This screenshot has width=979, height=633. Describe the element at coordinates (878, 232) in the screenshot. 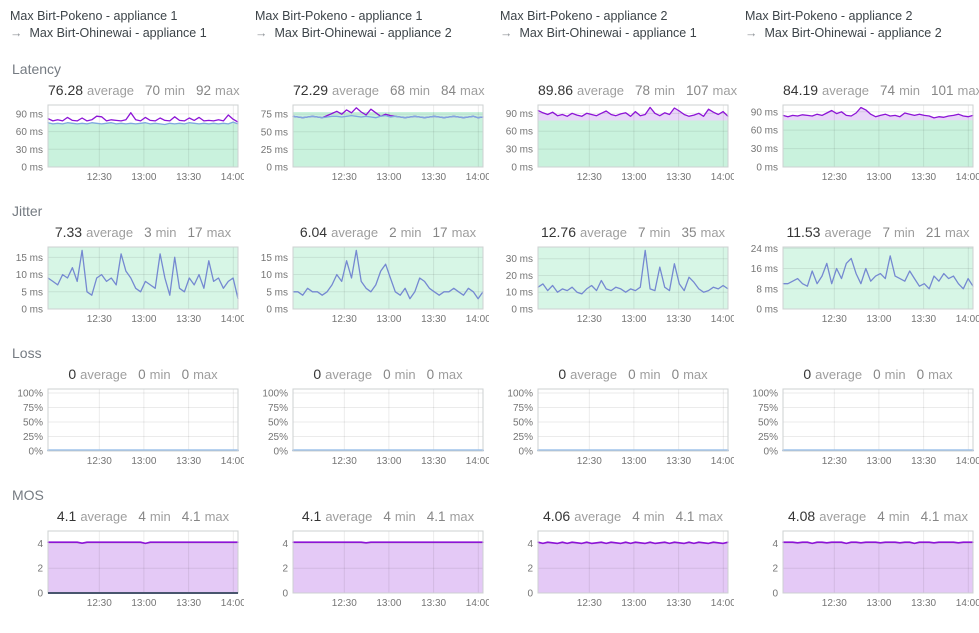

I see `chart-stats: 11.53 average 7 min 21 max` at that location.